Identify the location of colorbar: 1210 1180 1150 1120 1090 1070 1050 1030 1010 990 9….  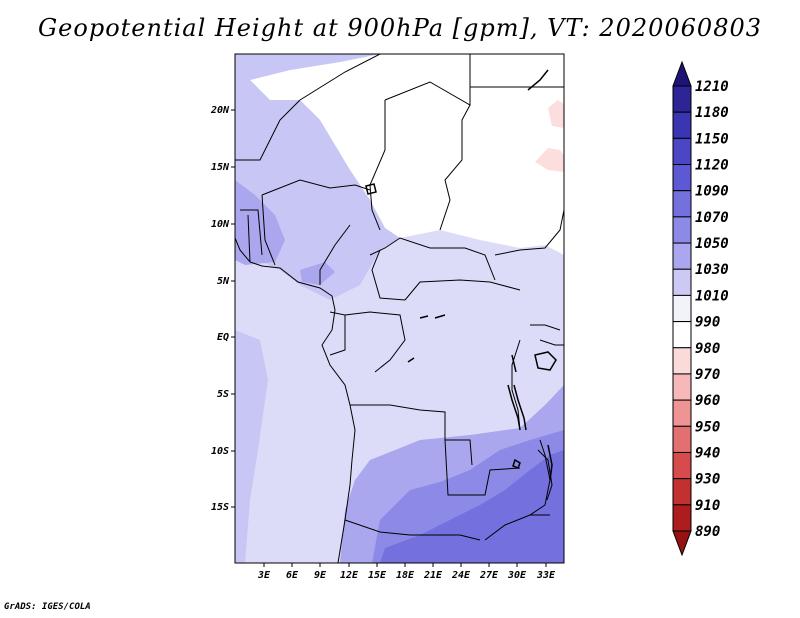
(700, 308).